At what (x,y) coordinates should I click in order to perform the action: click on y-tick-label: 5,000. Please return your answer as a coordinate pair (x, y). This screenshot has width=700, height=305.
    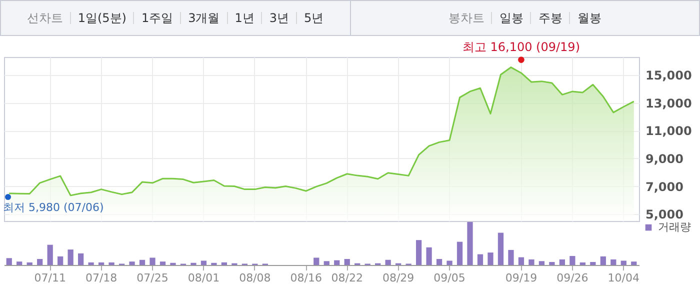
    Looking at the image, I should click on (665, 215).